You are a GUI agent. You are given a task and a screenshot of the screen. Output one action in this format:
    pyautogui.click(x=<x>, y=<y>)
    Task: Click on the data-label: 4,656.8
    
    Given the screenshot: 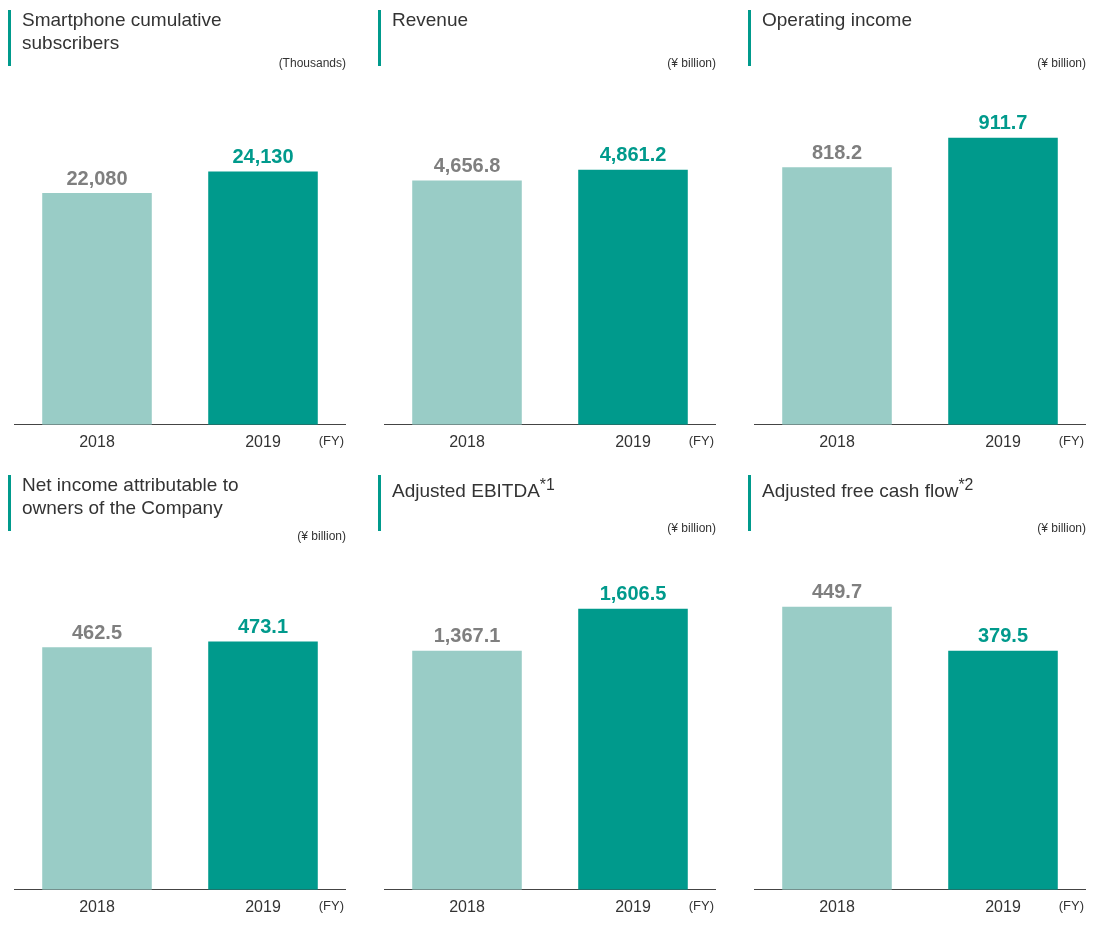 What is the action you would take?
    pyautogui.click(x=467, y=164)
    